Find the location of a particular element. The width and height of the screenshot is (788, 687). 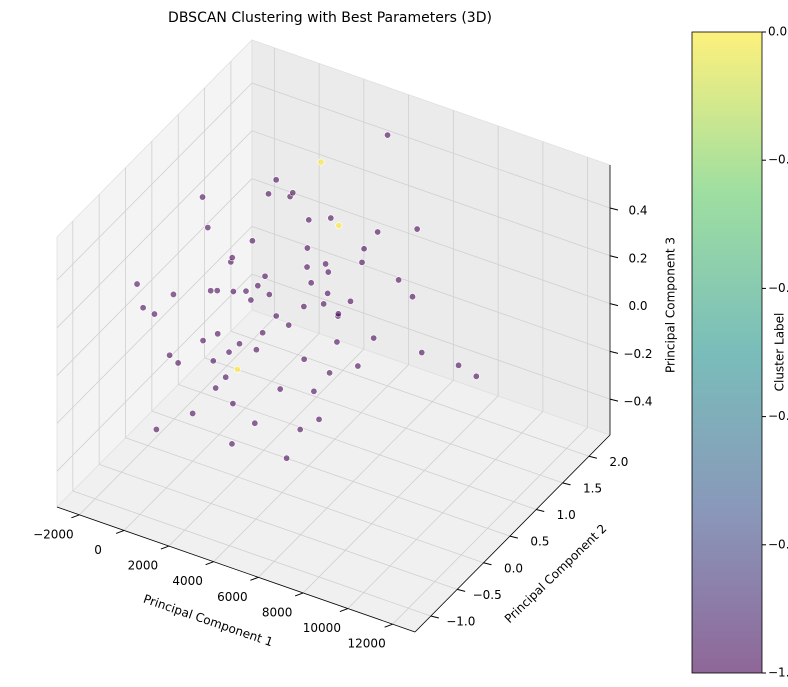

z-tick-label: 0.2 is located at coordinates (637, 258).